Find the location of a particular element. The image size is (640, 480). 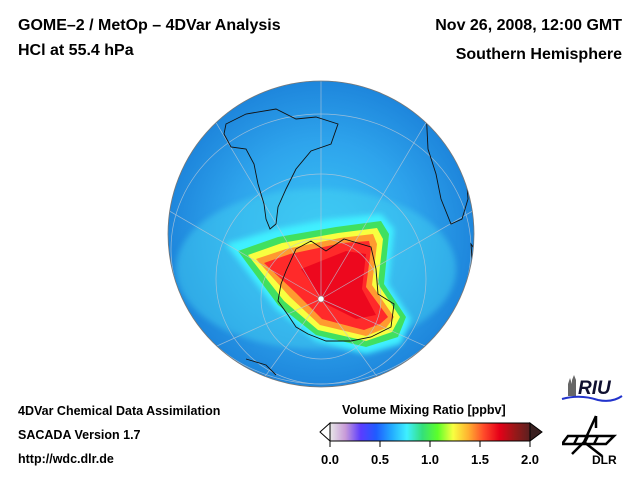

footer-line-2: SACADA Version 1.7 is located at coordinates (79, 435).